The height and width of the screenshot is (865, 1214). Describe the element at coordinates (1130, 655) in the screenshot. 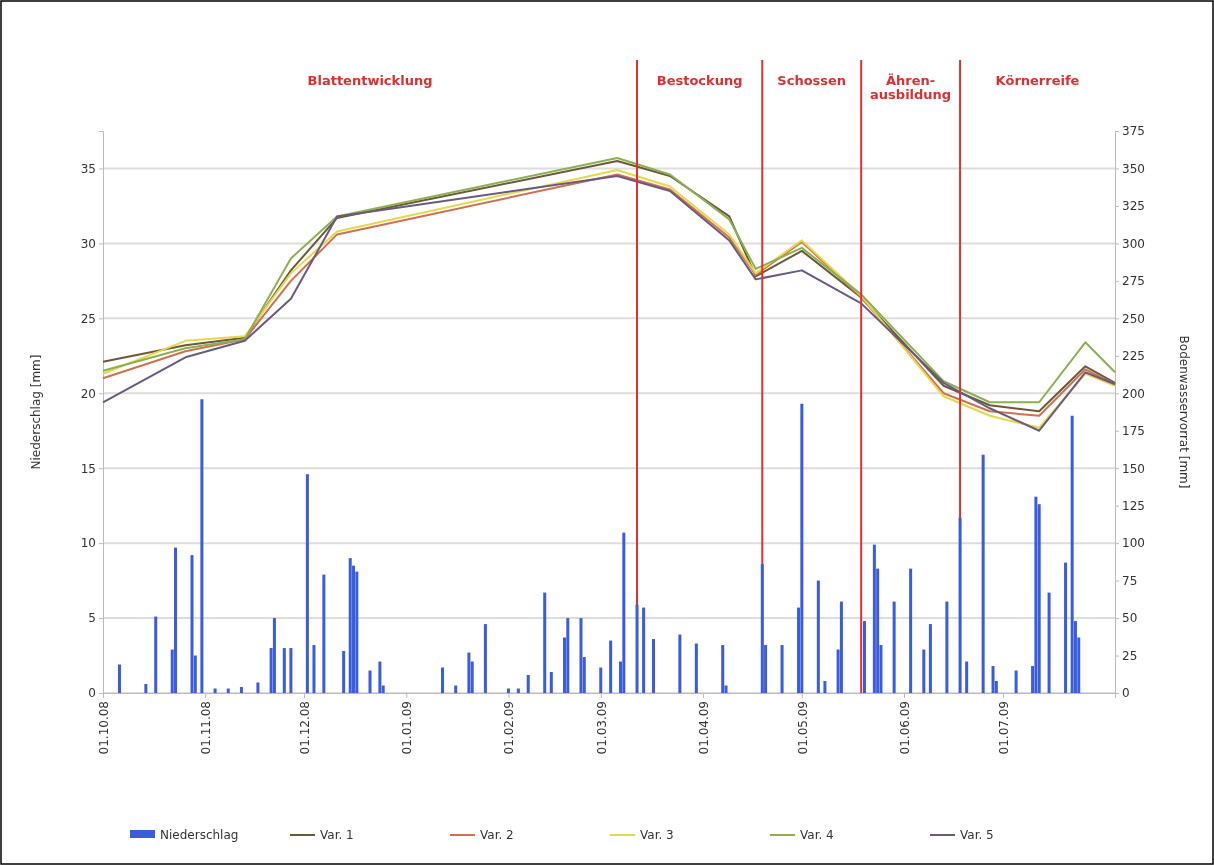

I see `y2-tick-label: 25` at that location.